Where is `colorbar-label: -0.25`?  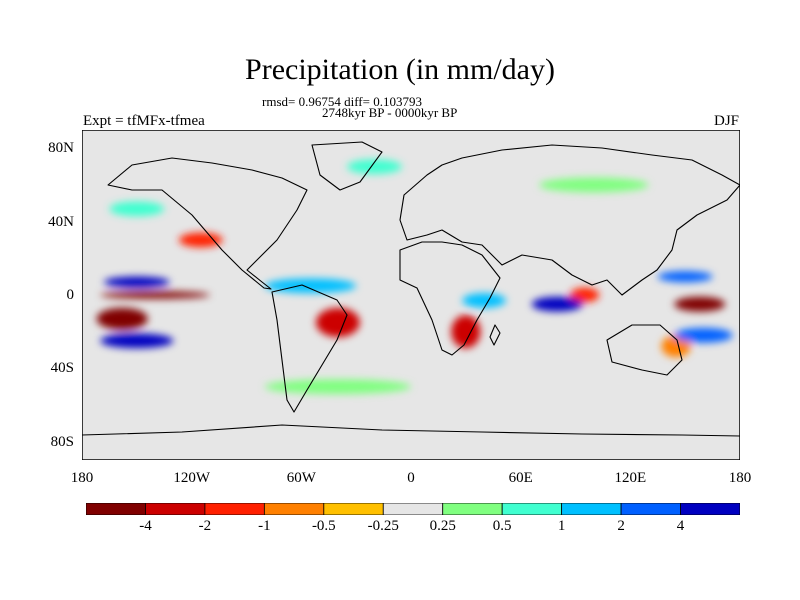 colorbar-label: -0.25 is located at coordinates (383, 526).